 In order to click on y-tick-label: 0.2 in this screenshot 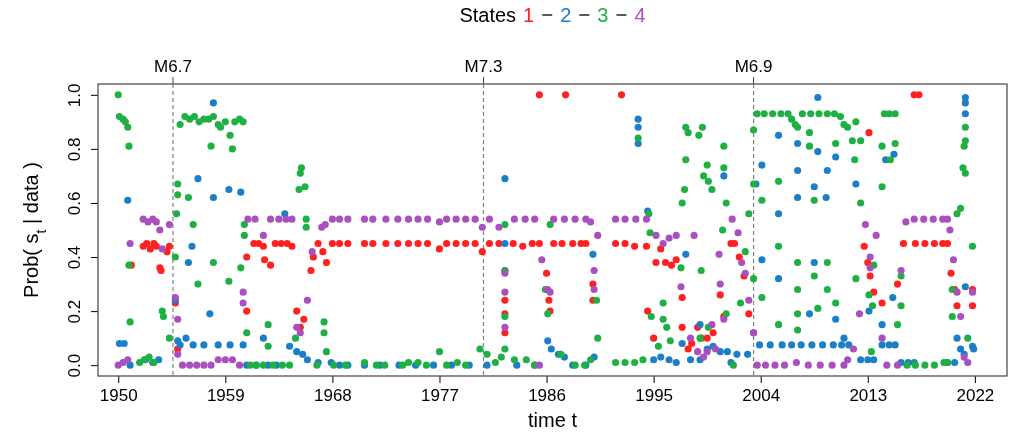, I will do `click(74, 311)`.